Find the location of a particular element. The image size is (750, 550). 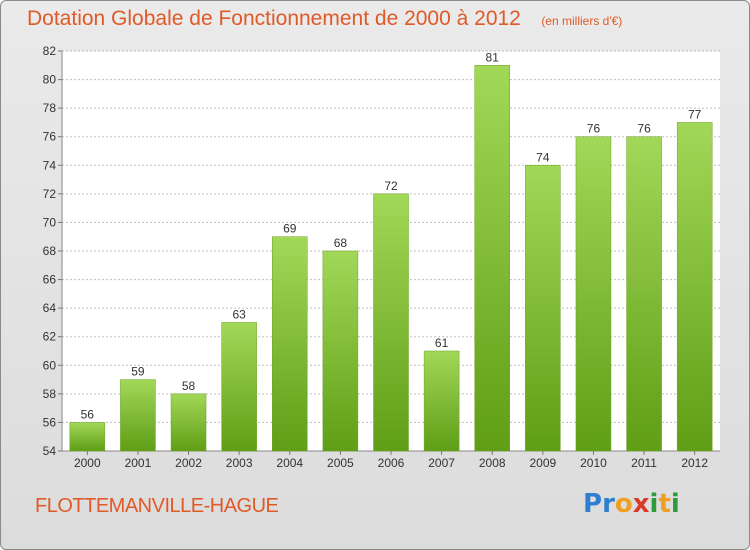

logo-letter: o is located at coordinates (623, 504).